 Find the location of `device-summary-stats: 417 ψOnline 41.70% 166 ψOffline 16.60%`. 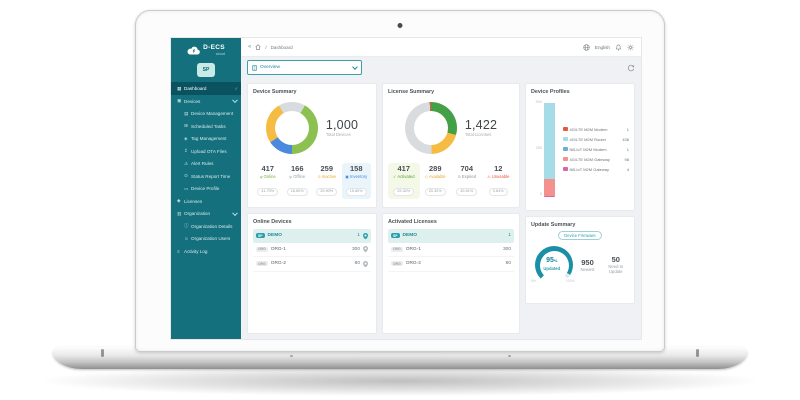

device-summary-stats: 417 ψOnline 41.70% 166 ψOffline 16.60% is located at coordinates (312, 181).